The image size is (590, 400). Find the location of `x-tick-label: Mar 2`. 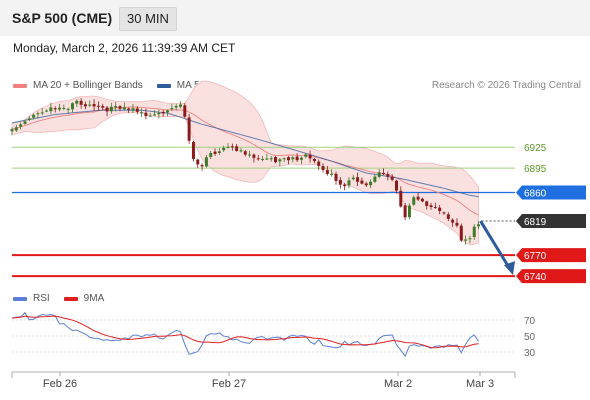

x-tick-label: Mar 2 is located at coordinates (398, 384).